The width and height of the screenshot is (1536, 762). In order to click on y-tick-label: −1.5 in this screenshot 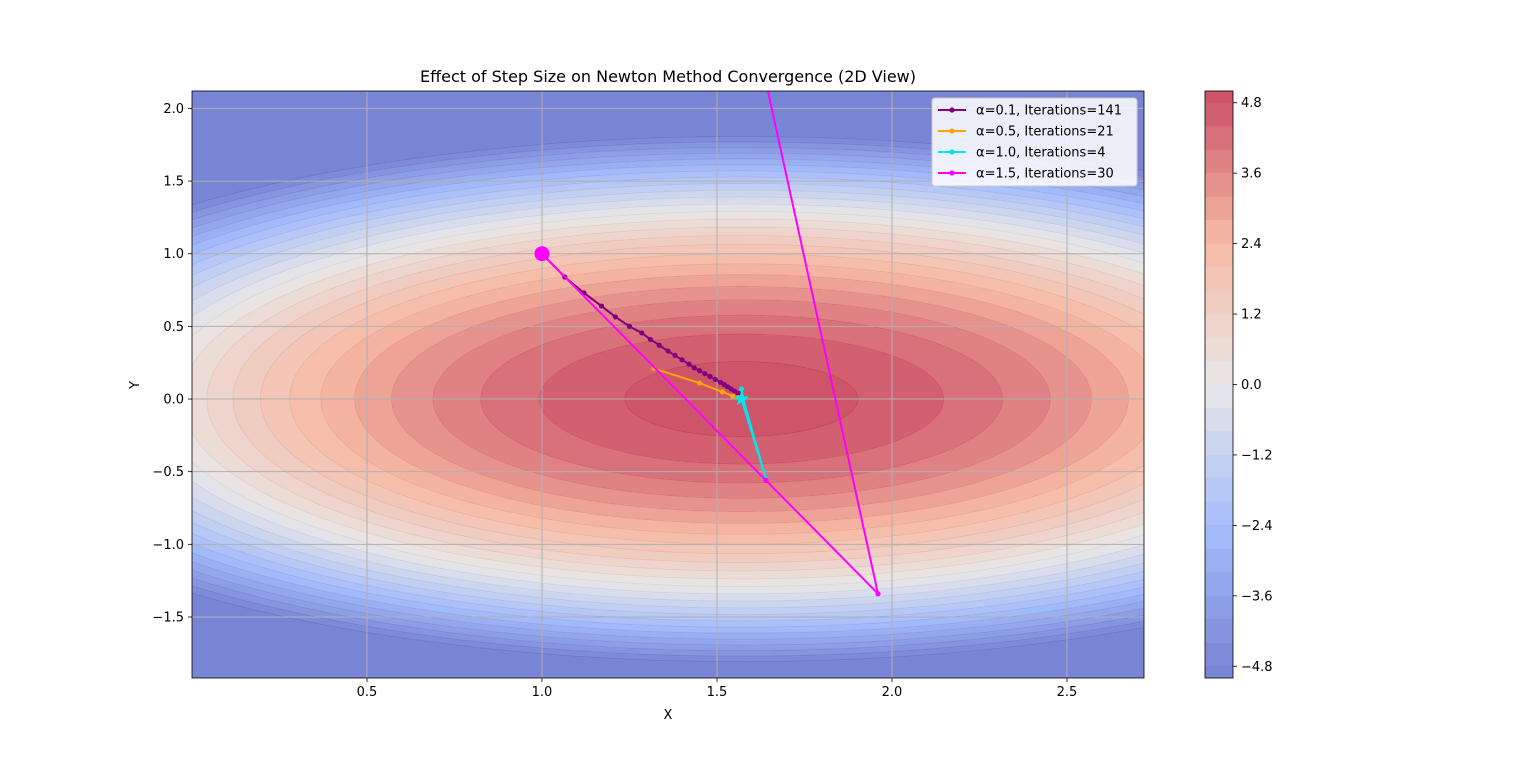, I will do `click(168, 617)`.